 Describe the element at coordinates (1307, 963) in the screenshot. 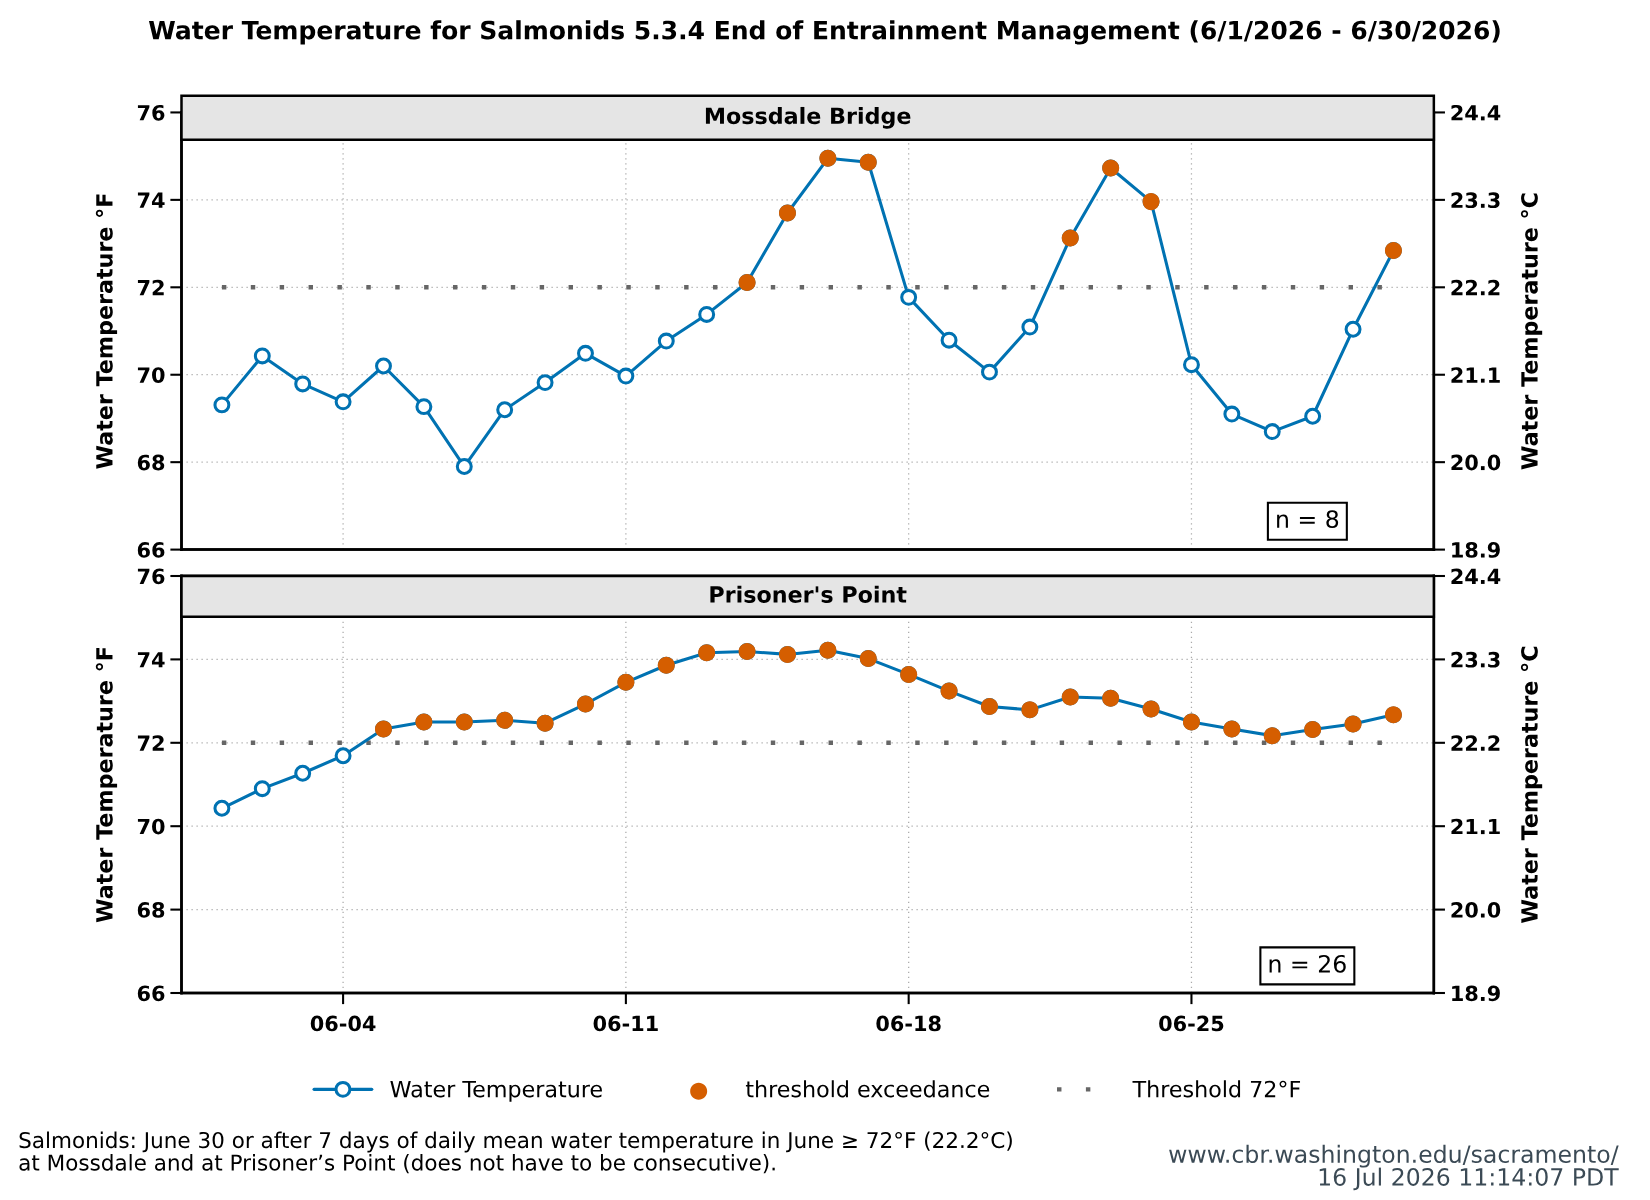

I see `annotation: n = 26` at that location.